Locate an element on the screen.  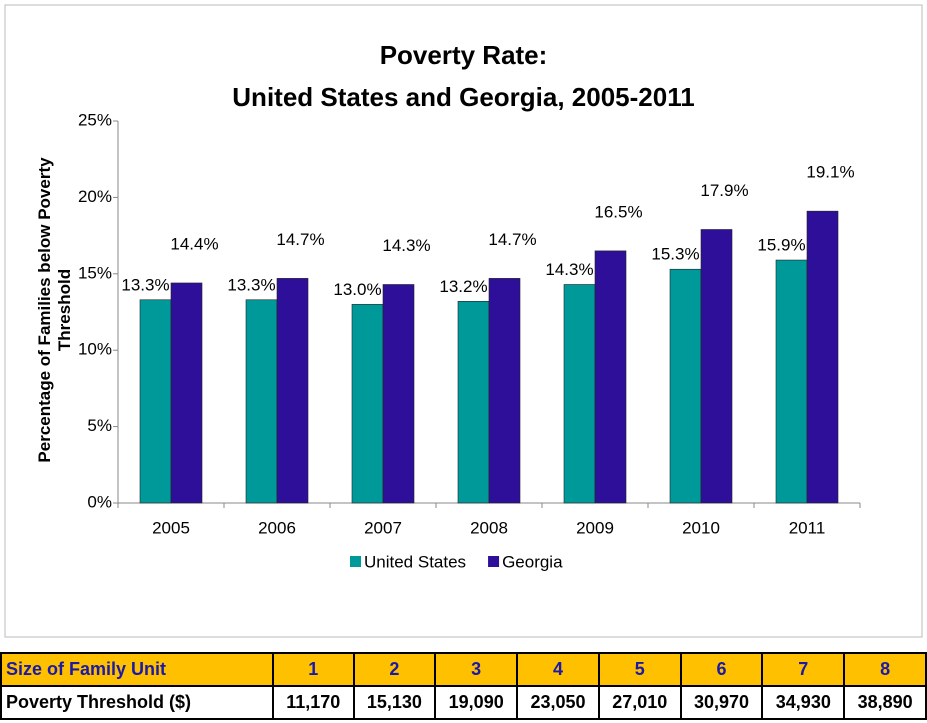
table-cell: 34,930 is located at coordinates (803, 702).